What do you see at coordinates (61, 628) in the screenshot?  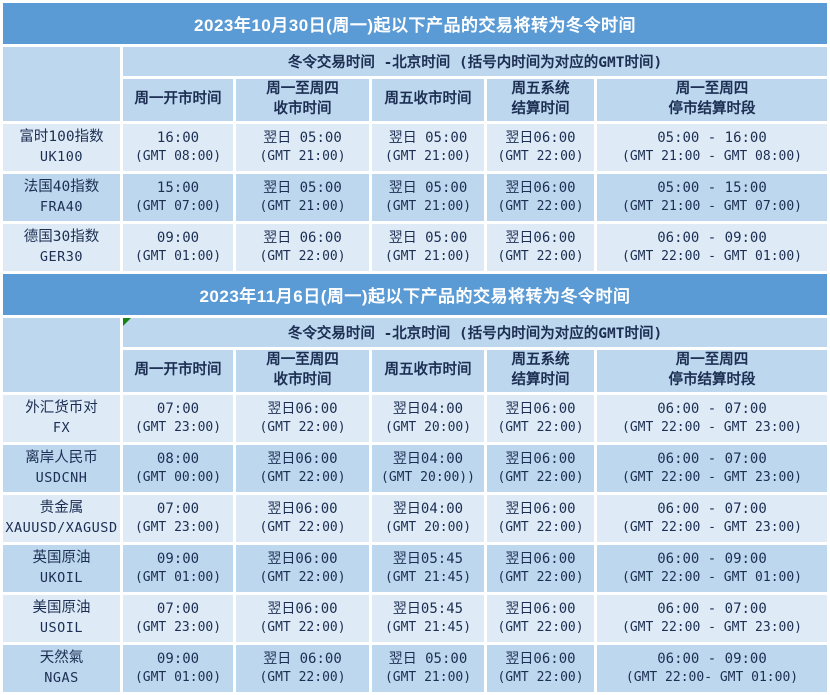 I see `product-code: USOIL` at bounding box center [61, 628].